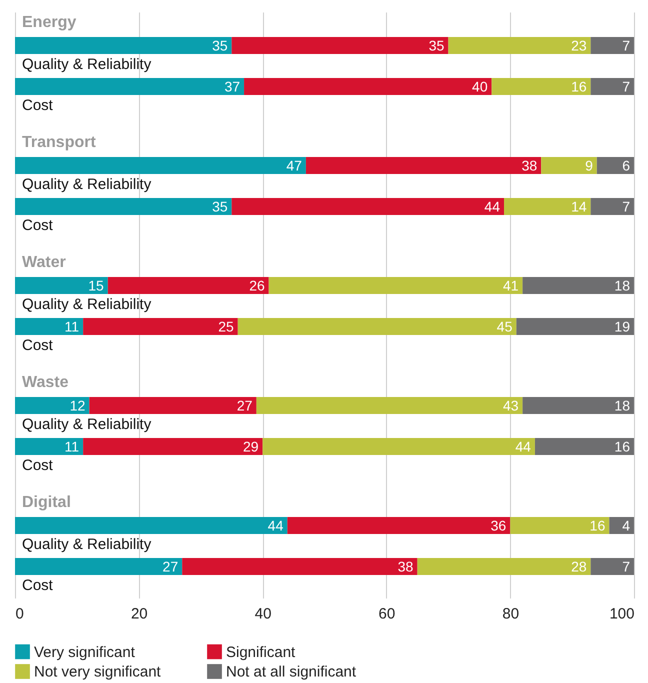  I want to click on data-label: 15, so click(96, 286).